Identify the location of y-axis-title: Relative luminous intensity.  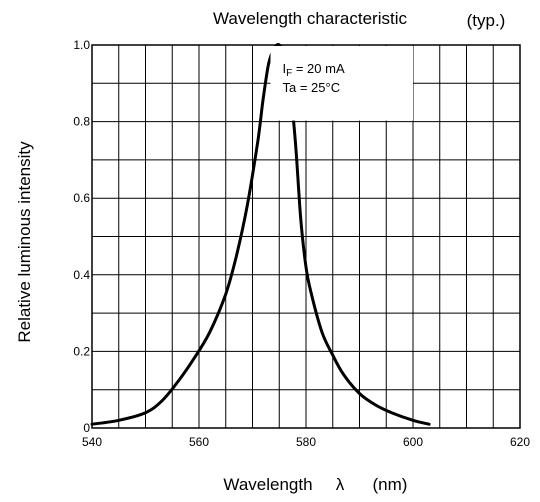
(24, 242).